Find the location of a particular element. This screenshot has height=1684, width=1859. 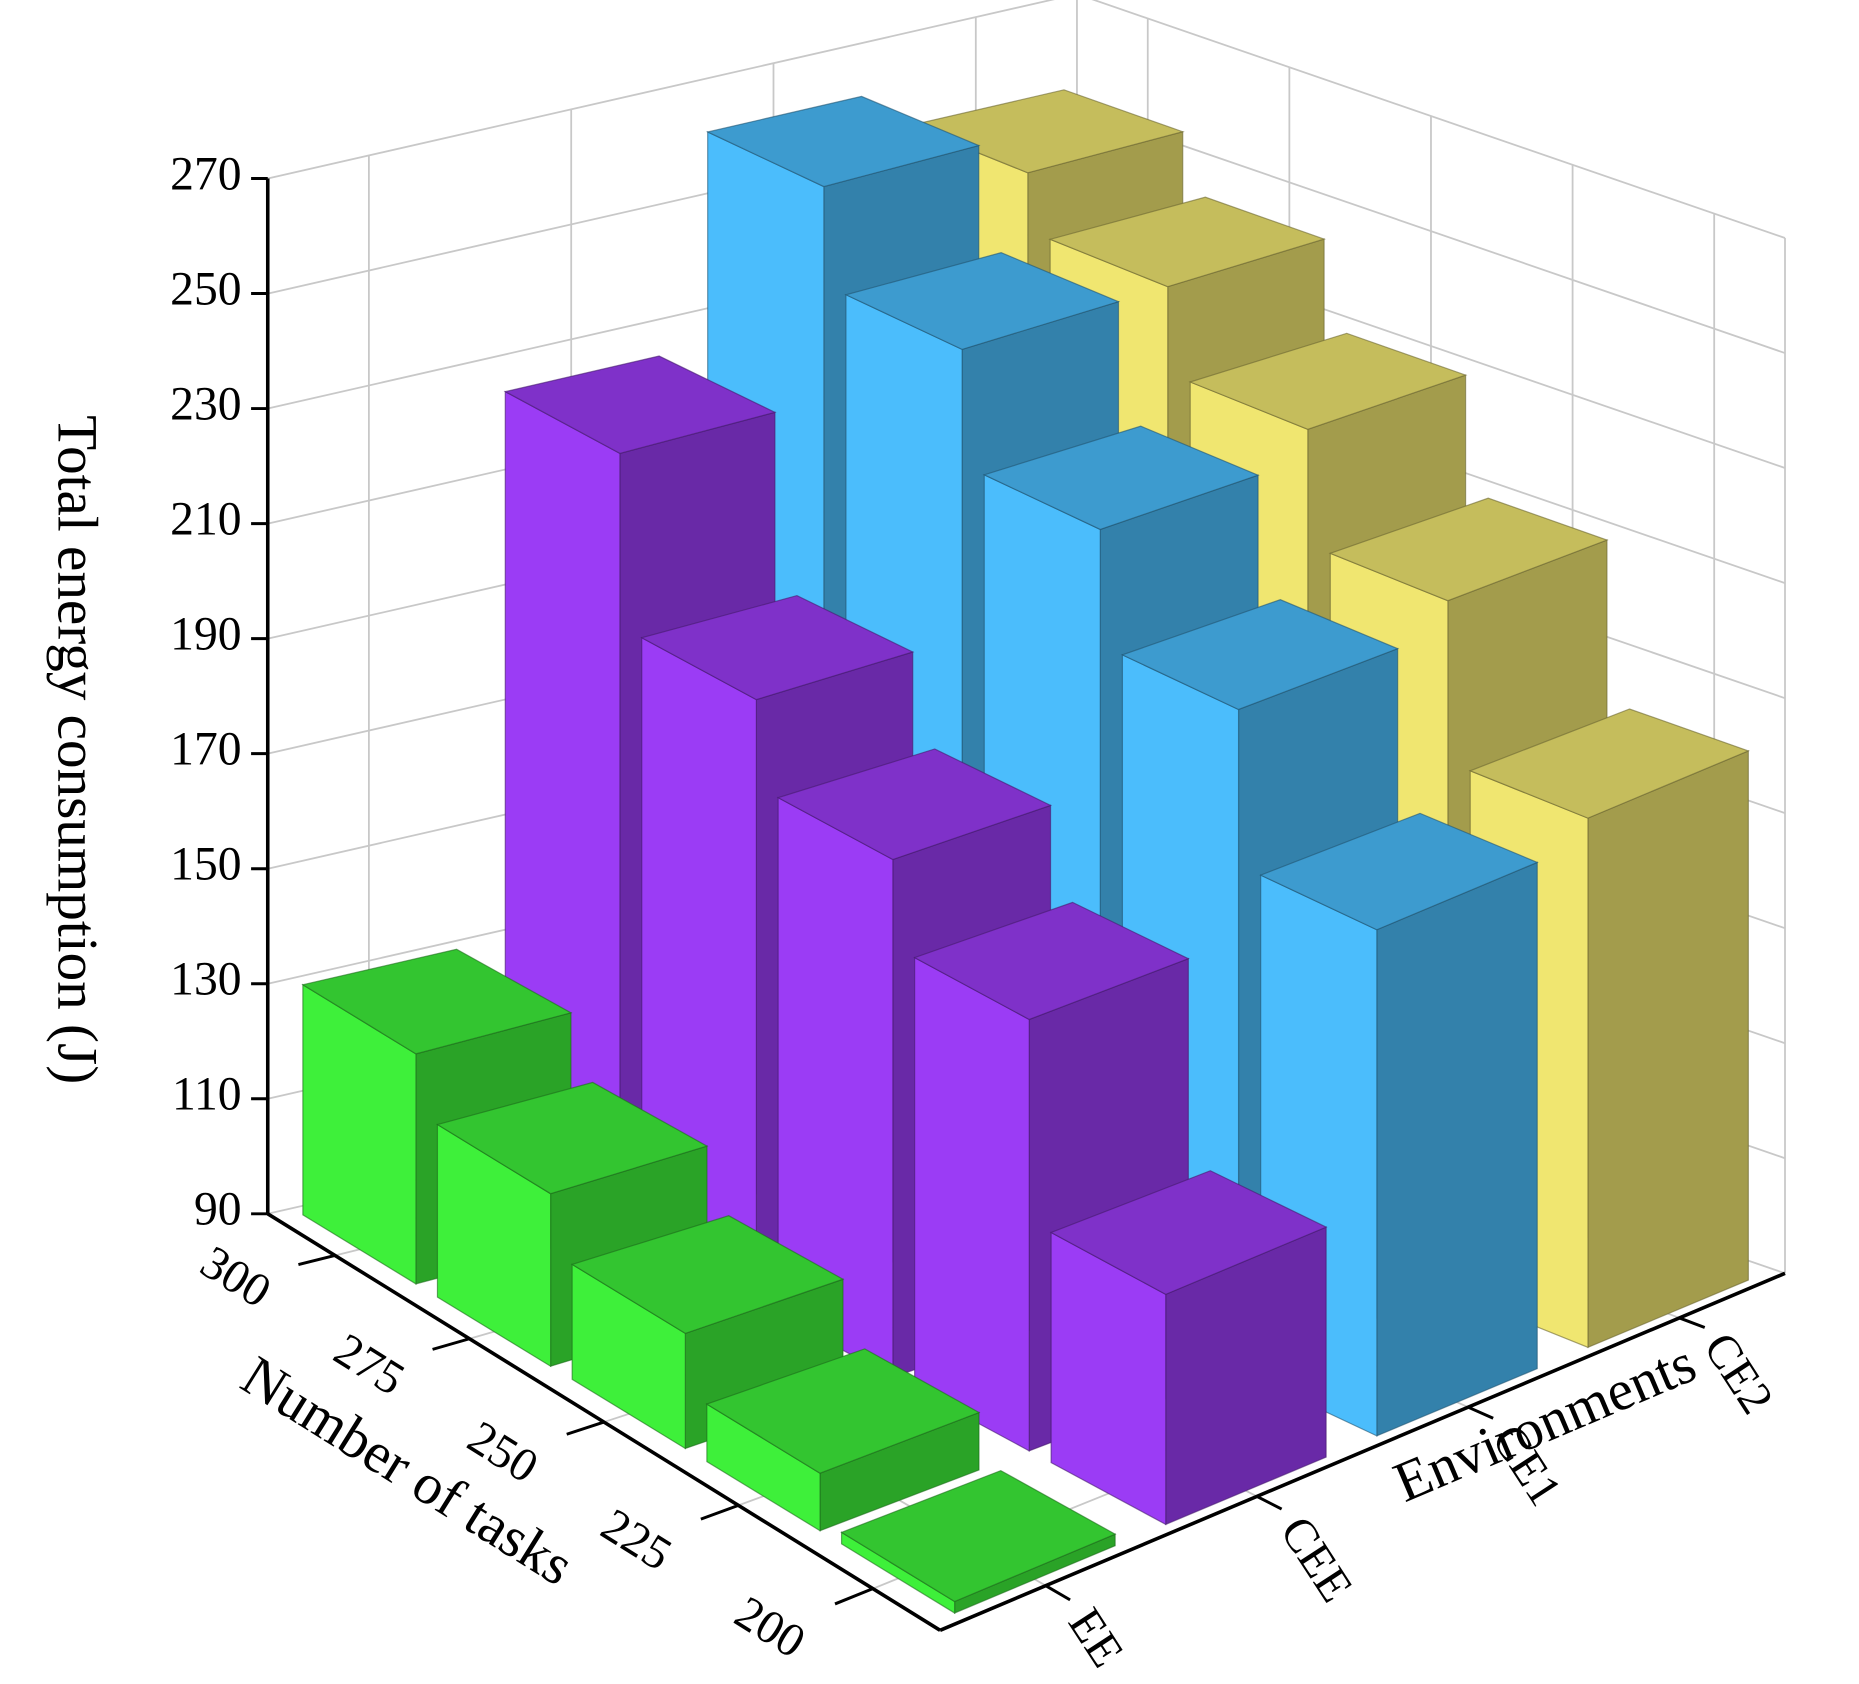

z-tick-label: 210 is located at coordinates (205, 520).